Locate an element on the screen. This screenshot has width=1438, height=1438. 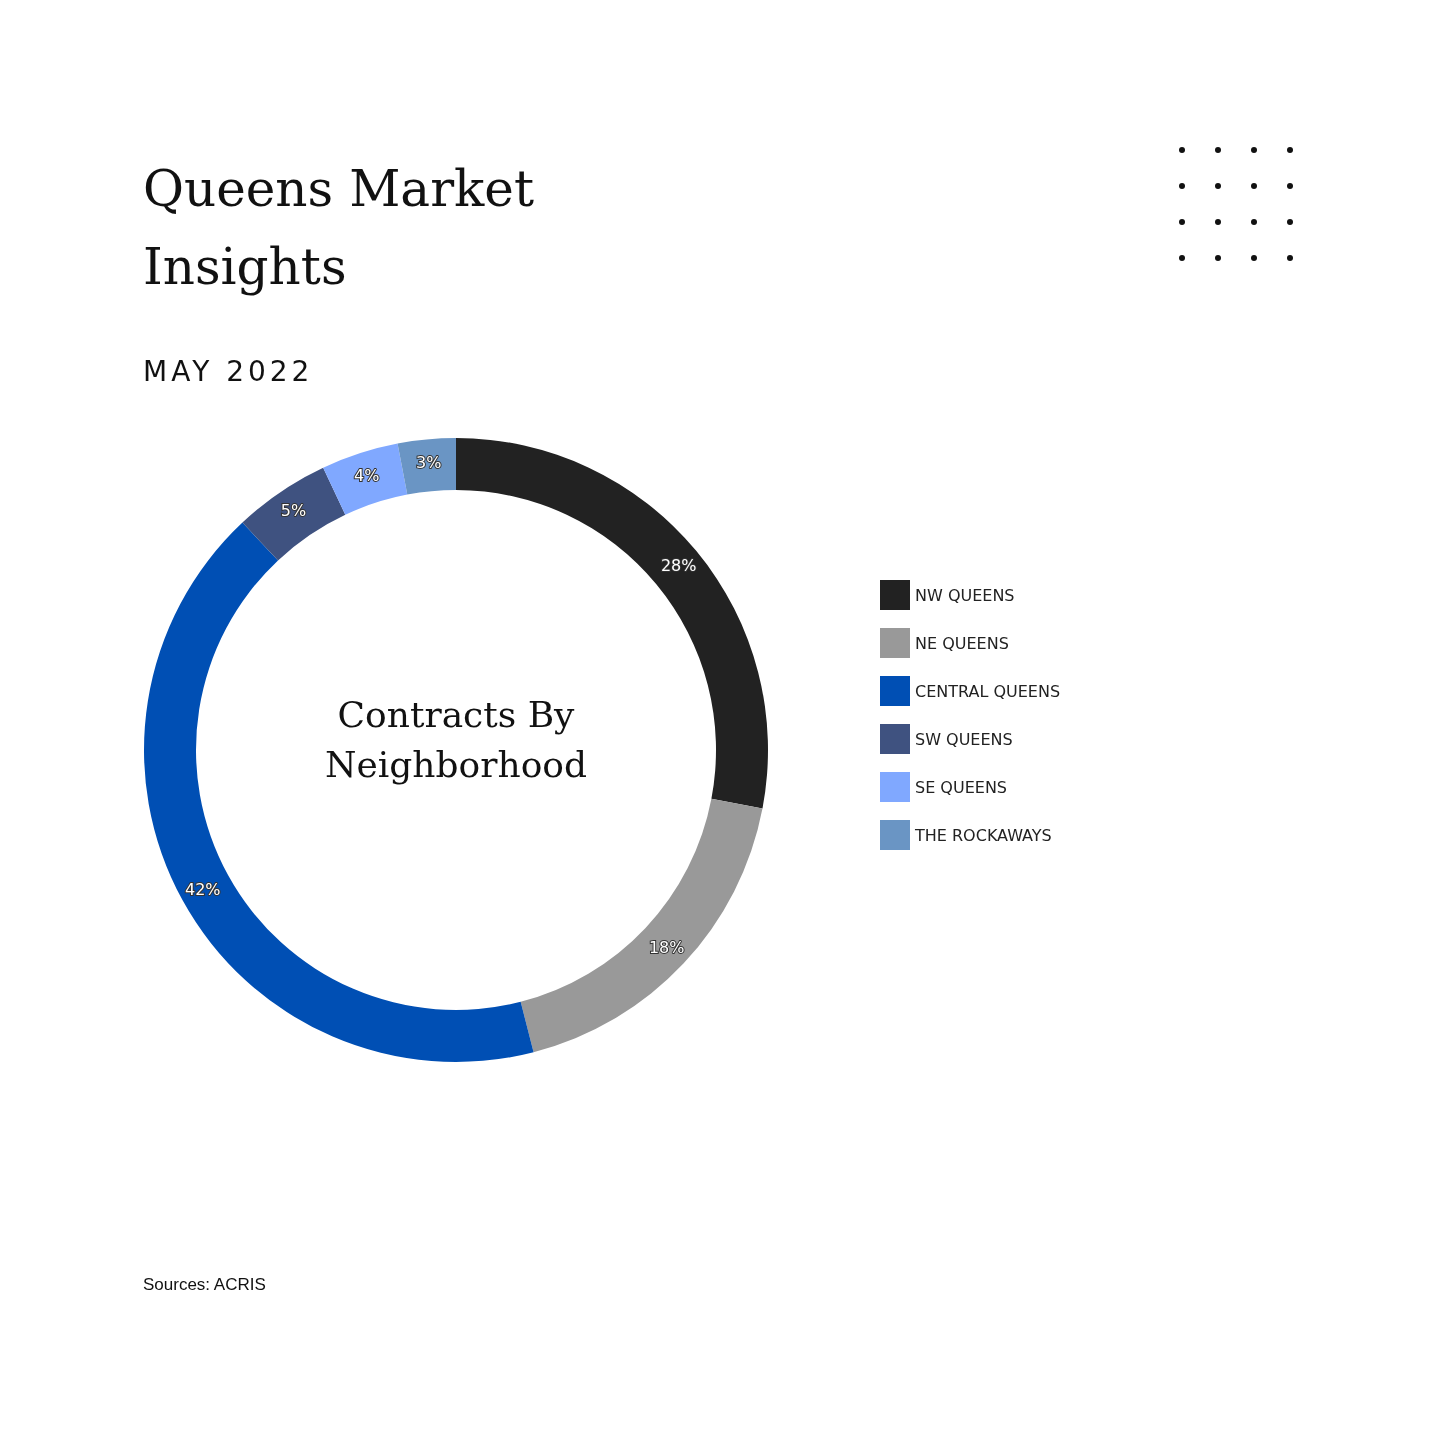
source-note: Sources: ACRIS is located at coordinates (204, 1285).